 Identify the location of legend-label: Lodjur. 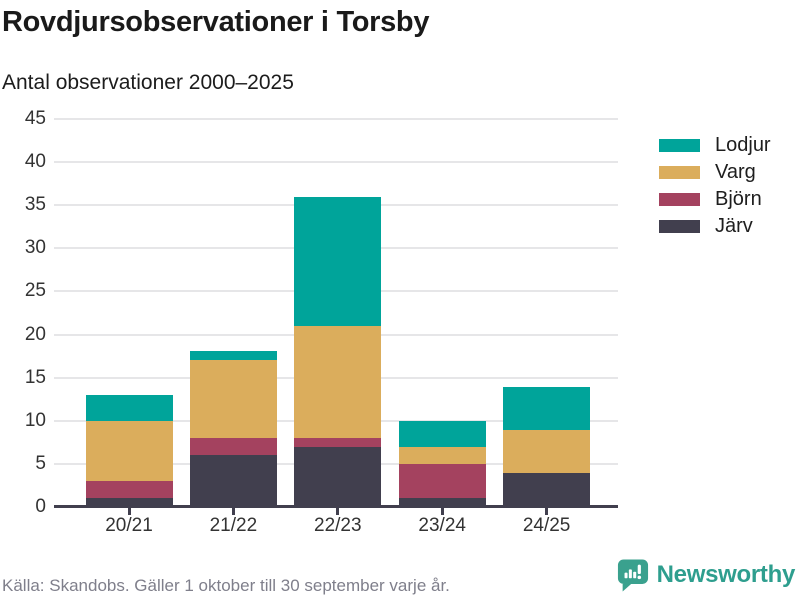
(743, 145).